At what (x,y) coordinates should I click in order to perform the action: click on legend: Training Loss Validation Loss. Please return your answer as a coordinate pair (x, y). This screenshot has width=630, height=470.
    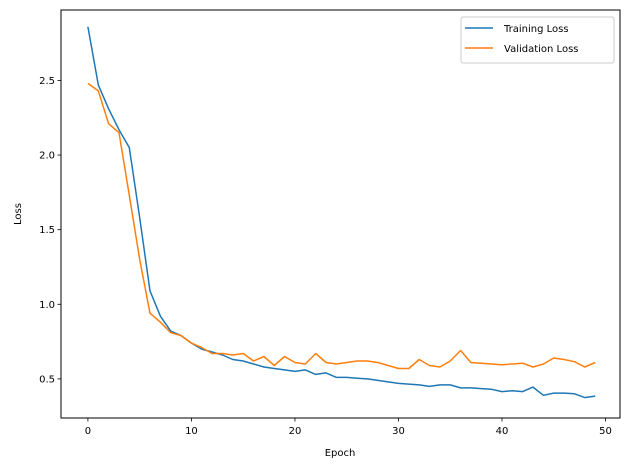
    Looking at the image, I should click on (537, 40).